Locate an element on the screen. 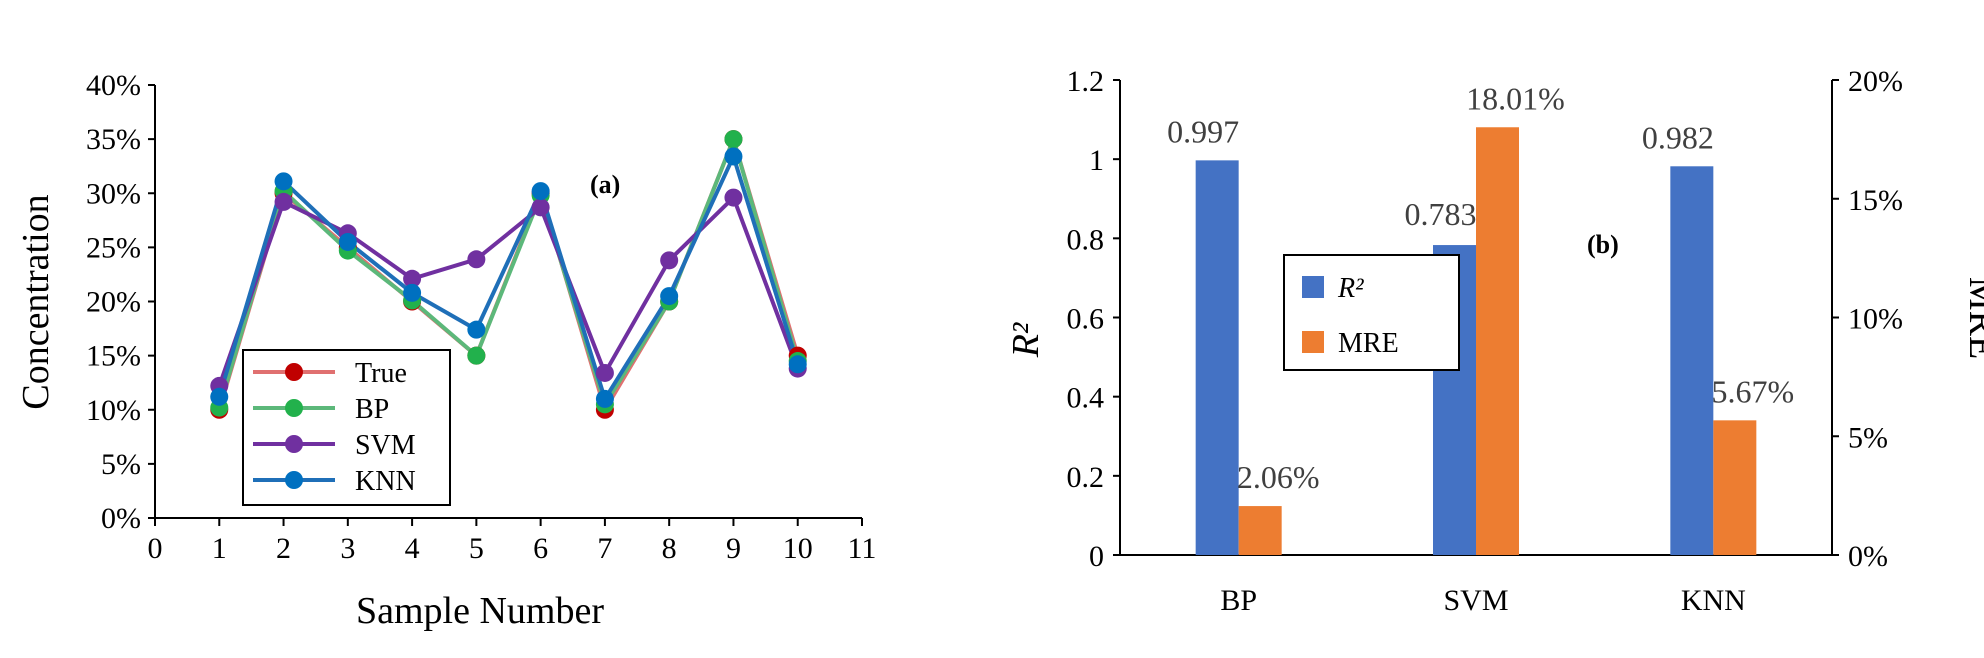 This screenshot has height=658, width=1984. left-tick-label: 0.2 is located at coordinates (1086, 477).